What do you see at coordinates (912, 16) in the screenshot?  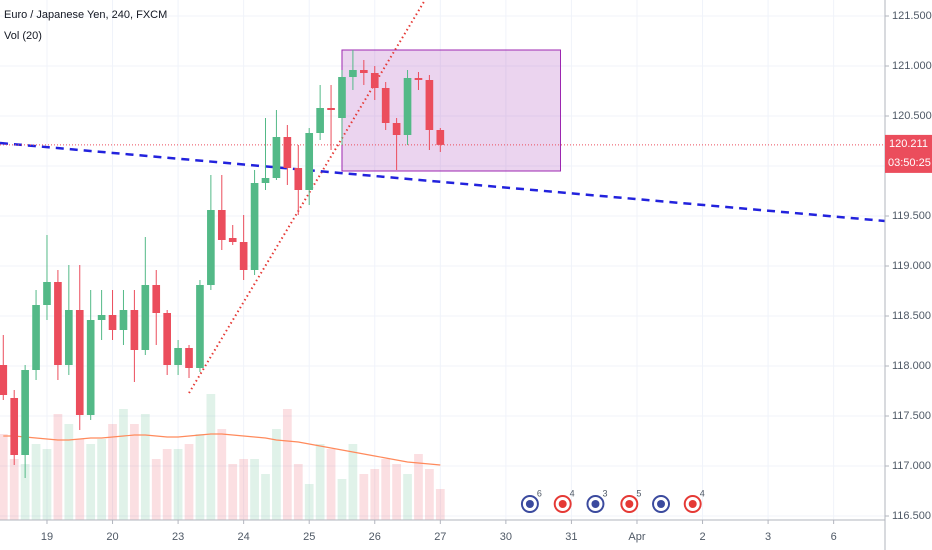 I see `y-tick-label: 121.500` at bounding box center [912, 16].